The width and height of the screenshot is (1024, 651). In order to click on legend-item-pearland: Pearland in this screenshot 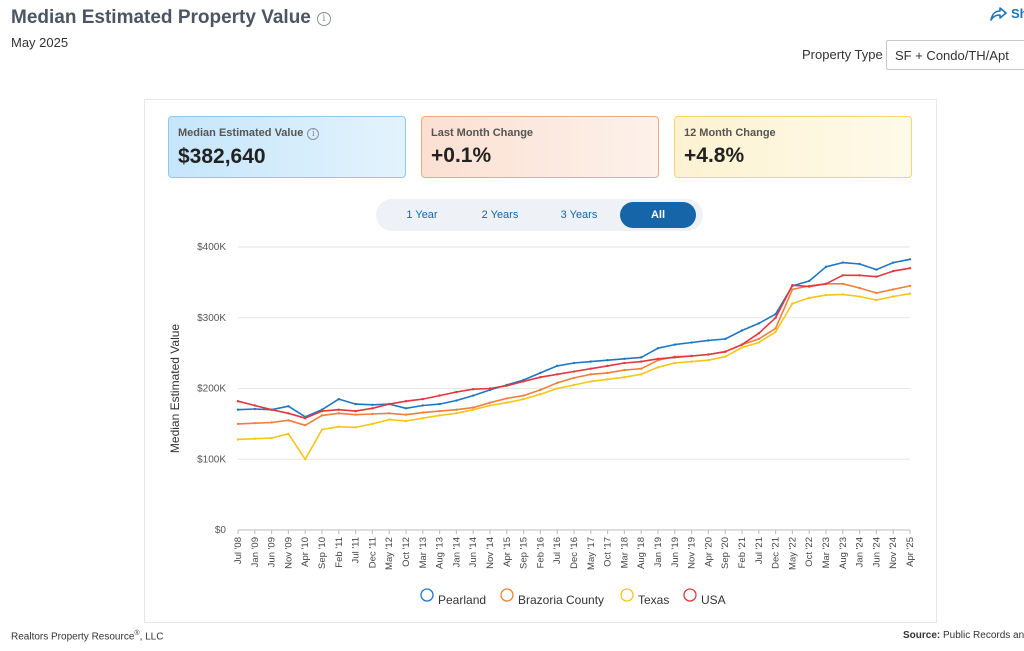, I will do `click(453, 597)`.